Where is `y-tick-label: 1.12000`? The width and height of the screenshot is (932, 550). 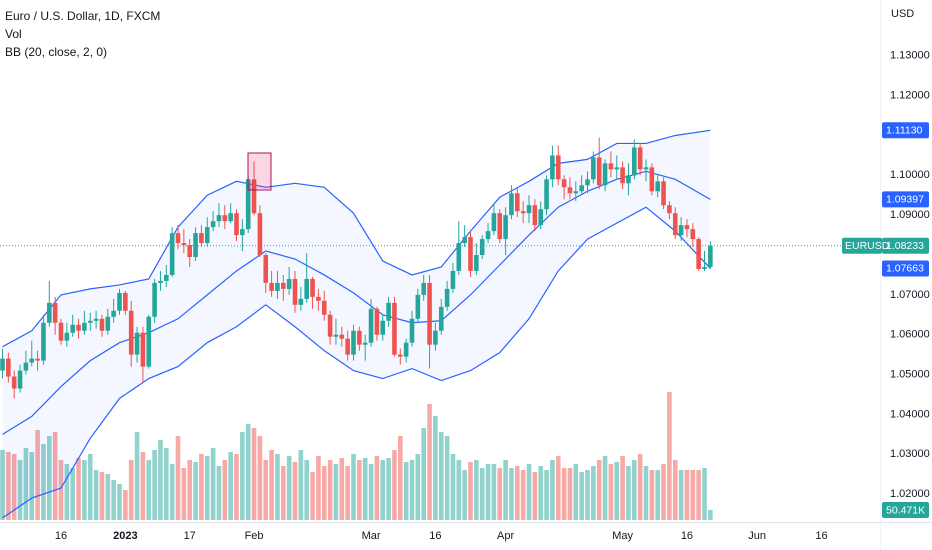
y-tick-label: 1.12000 is located at coordinates (910, 96).